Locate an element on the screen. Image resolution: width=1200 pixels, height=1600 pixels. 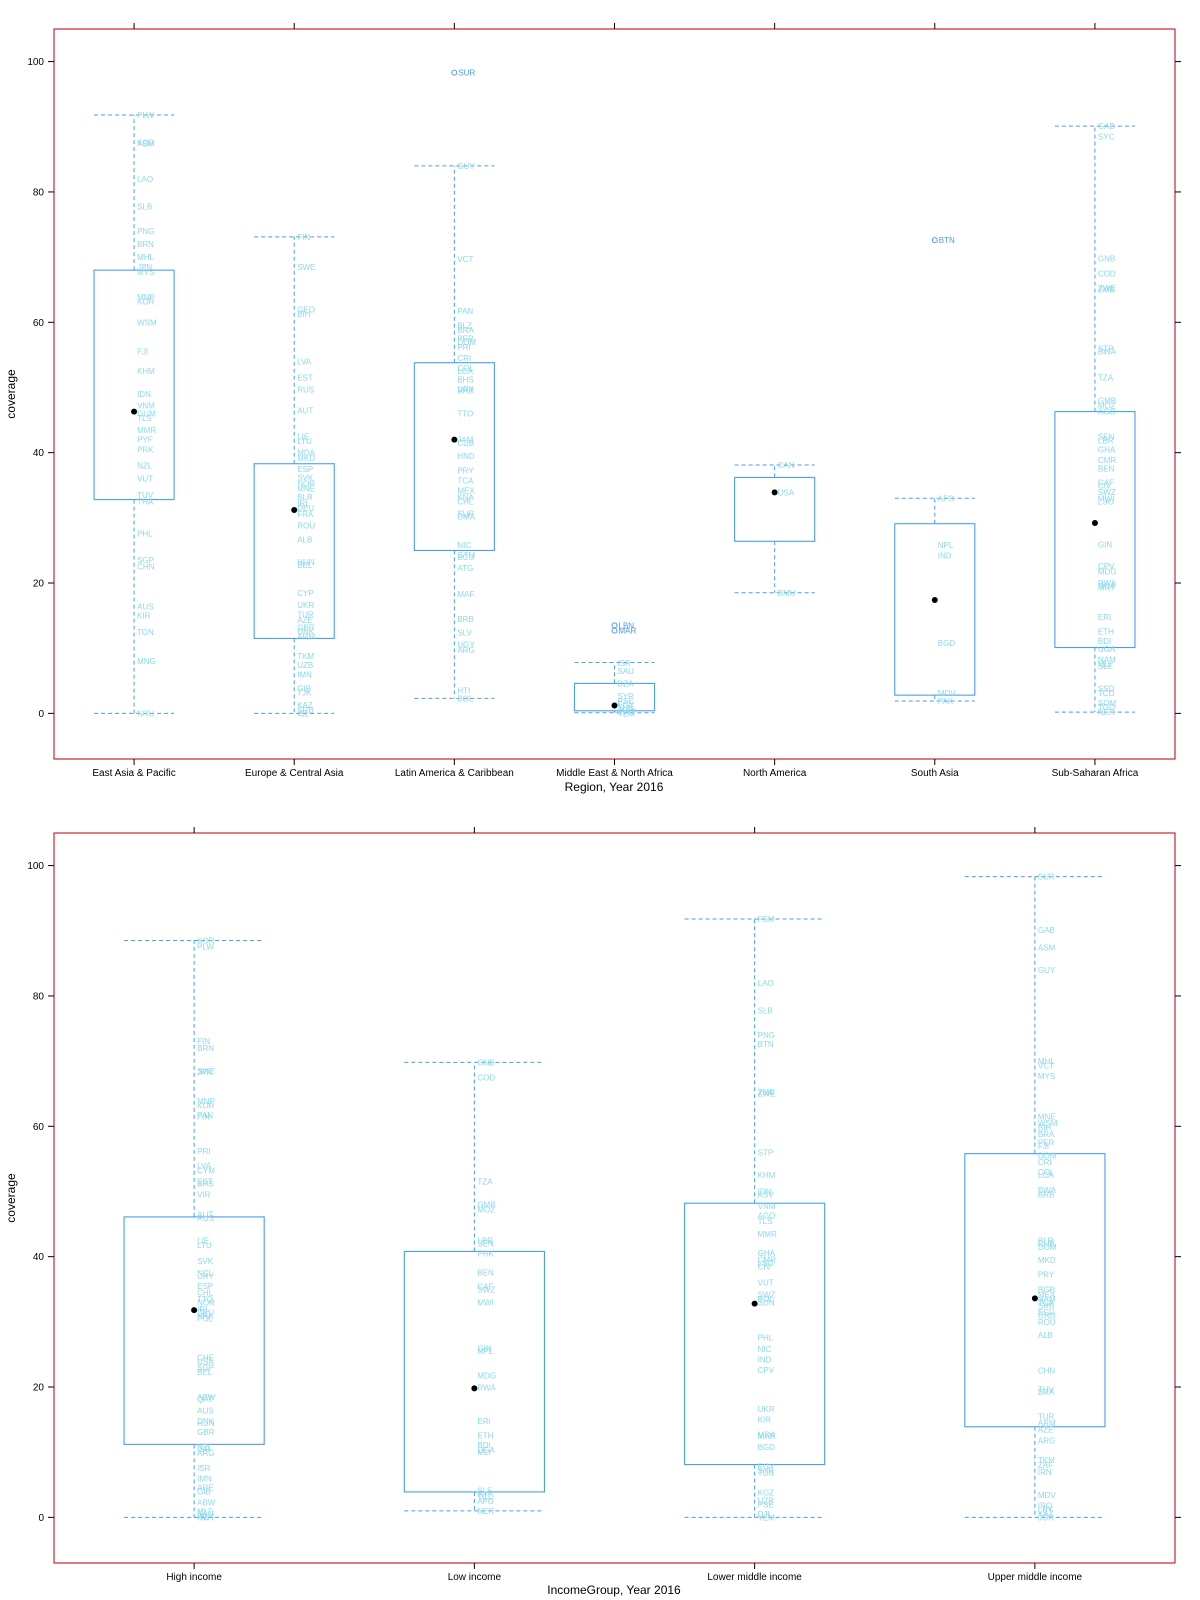
point-label: FSM is located at coordinates (766, 919).